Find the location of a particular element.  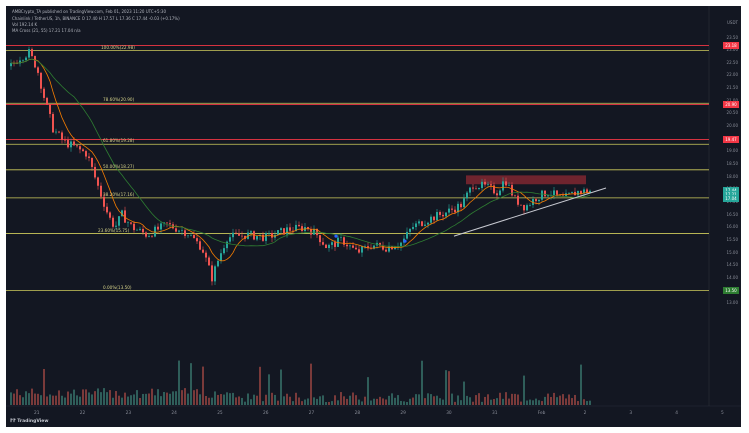

fib-level-label: 38.20%(17.16) is located at coordinates (119, 194).